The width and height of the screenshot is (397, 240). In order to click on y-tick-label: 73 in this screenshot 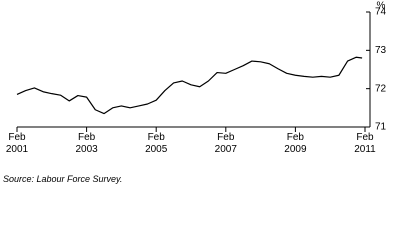, I will do `click(381, 50)`.